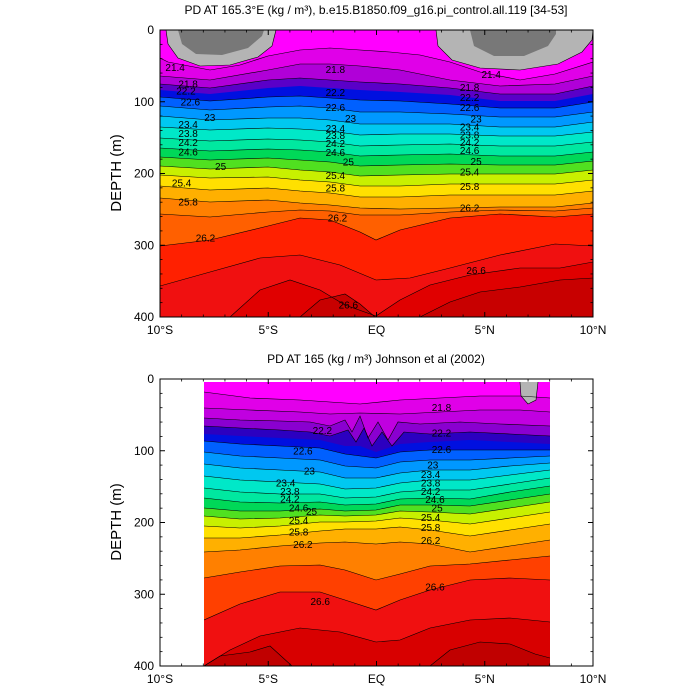 This screenshot has width=700, height=700. Describe the element at coordinates (116, 173) in the screenshot. I see `panel-1-y-axis-label: DEPTH (m)` at that location.